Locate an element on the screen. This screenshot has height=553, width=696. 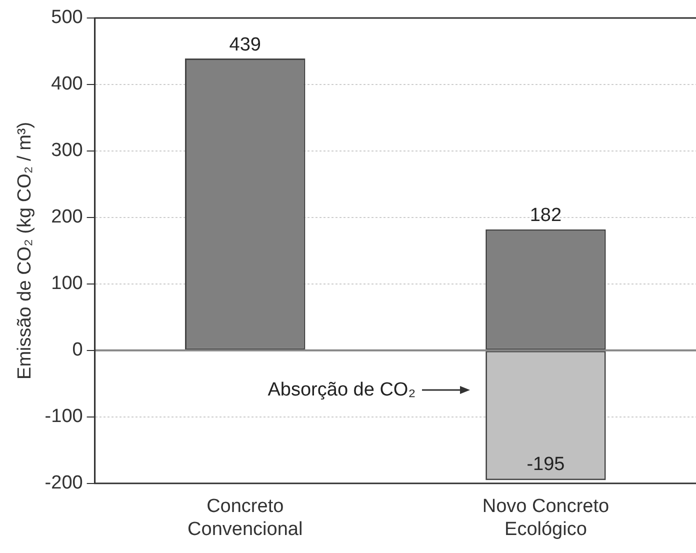
y-tick-label: 0 is located at coordinates (77, 350).